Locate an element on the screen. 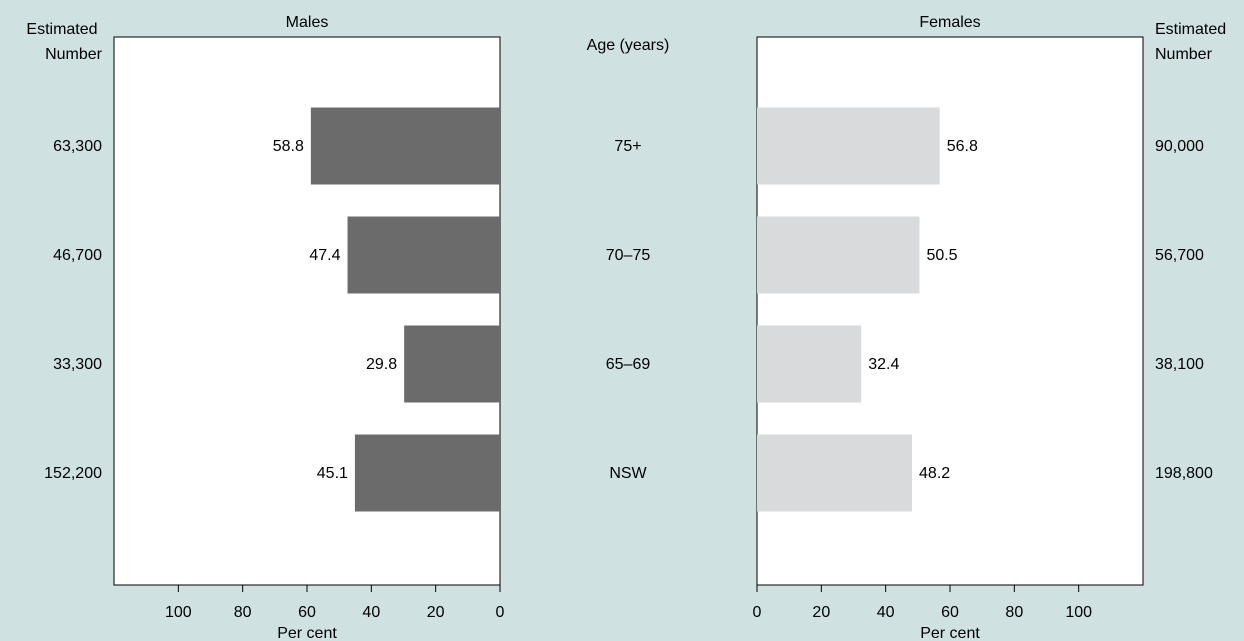 The image size is (1244, 641). right-x-tick-label: 20 is located at coordinates (821, 612).